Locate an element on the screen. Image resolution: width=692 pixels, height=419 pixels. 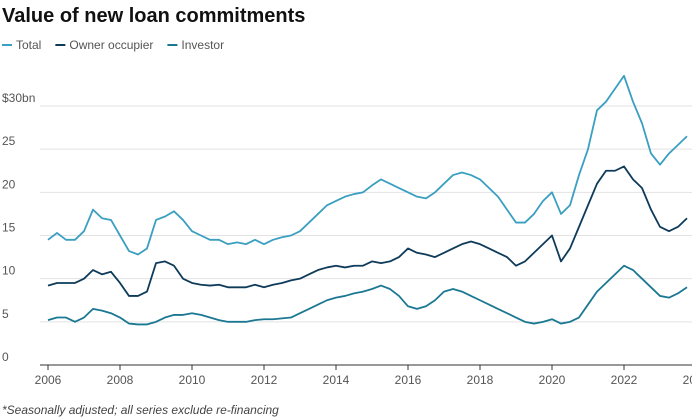
y-tick-label: 5 is located at coordinates (5, 314).